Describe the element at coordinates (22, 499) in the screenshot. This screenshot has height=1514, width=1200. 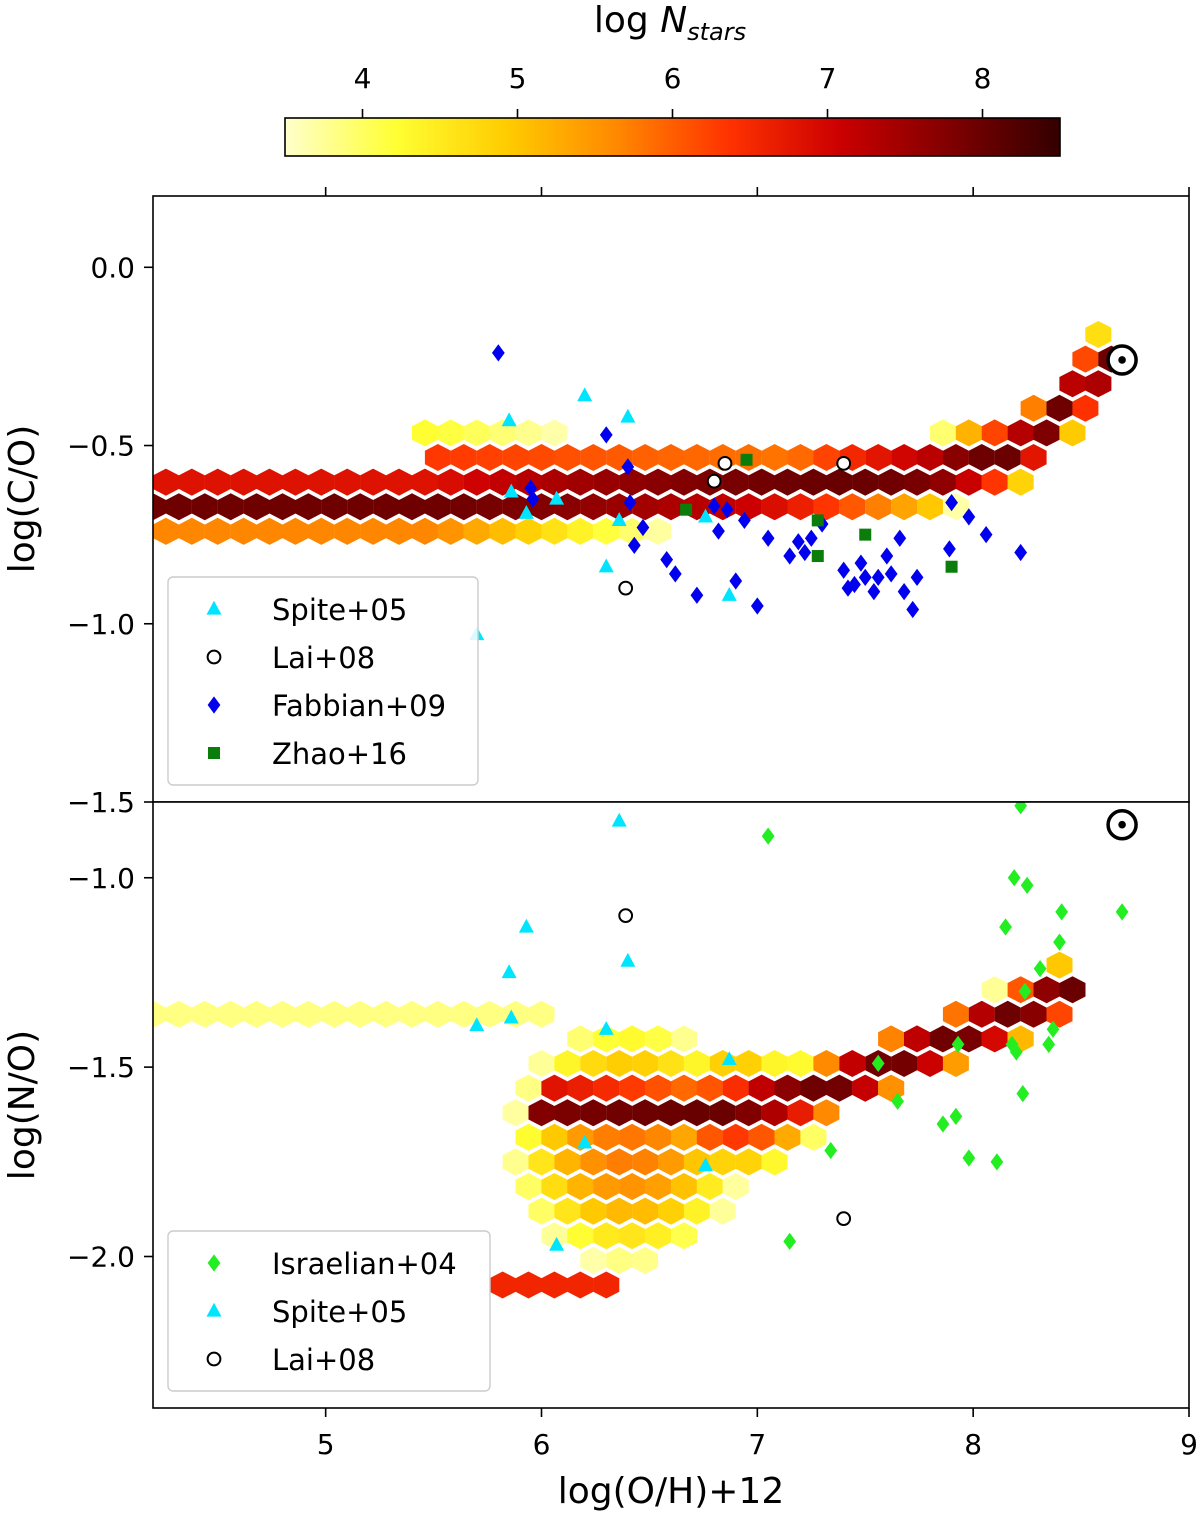
I see `ylabel-co: log(C/O)` at that location.